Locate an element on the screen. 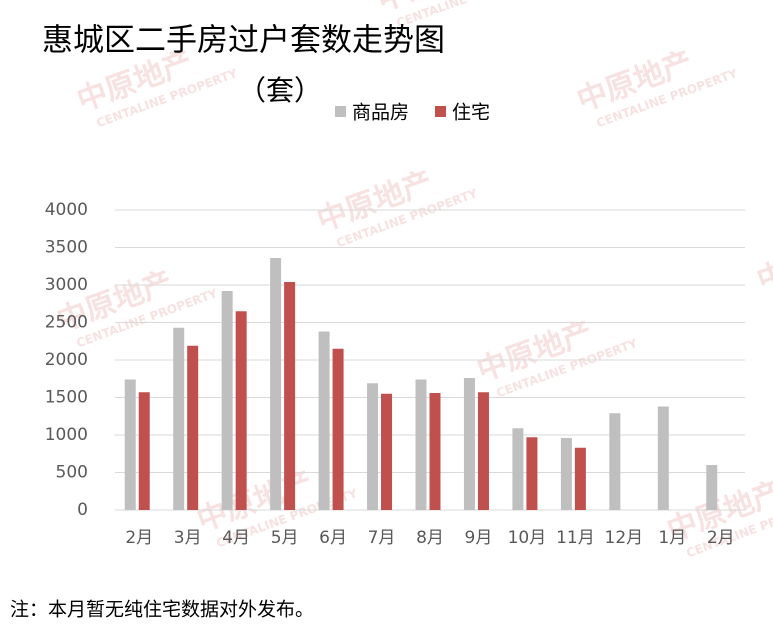 Image resolution: width=773 pixels, height=638 pixels. legend-label: 商品房 is located at coordinates (380, 113).